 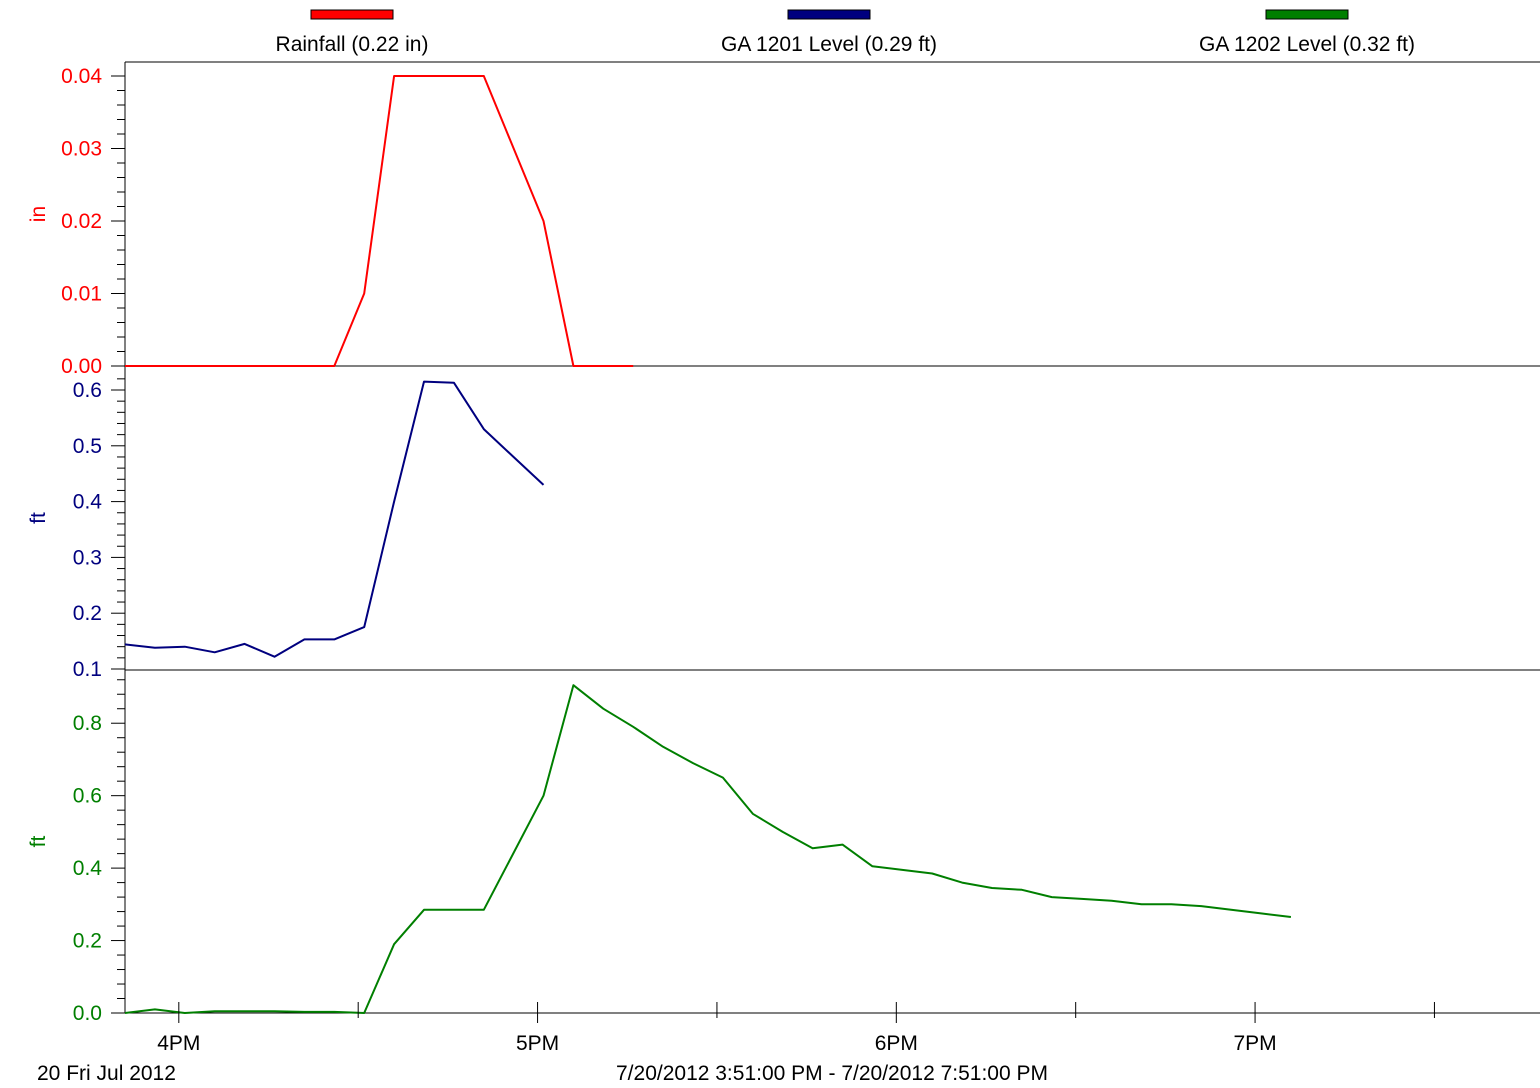 I want to click on y-axis-unit-label: in, so click(x=38, y=214).